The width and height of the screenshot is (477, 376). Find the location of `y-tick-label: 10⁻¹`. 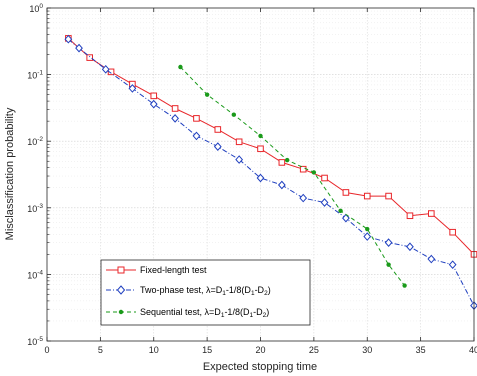

y-tick-label: 10⁻¹ is located at coordinates (35, 75).